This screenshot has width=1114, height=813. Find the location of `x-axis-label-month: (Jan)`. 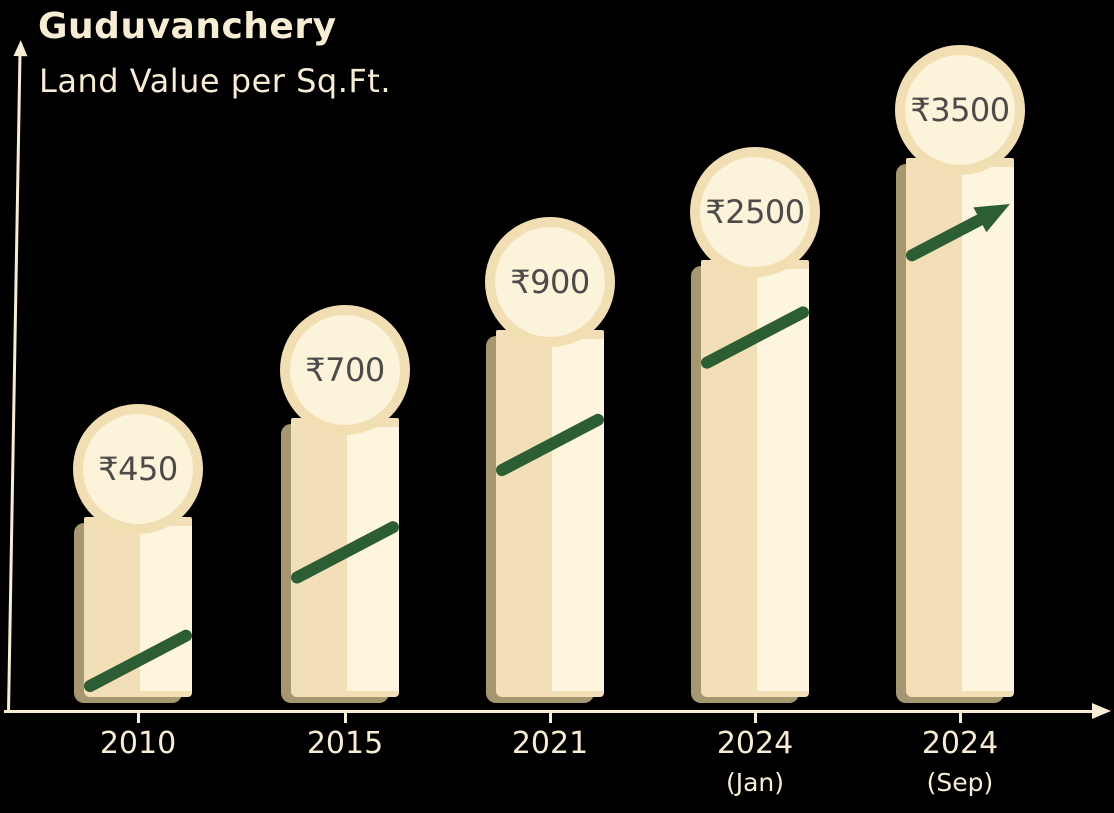

x-axis-label-month: (Jan) is located at coordinates (755, 782).